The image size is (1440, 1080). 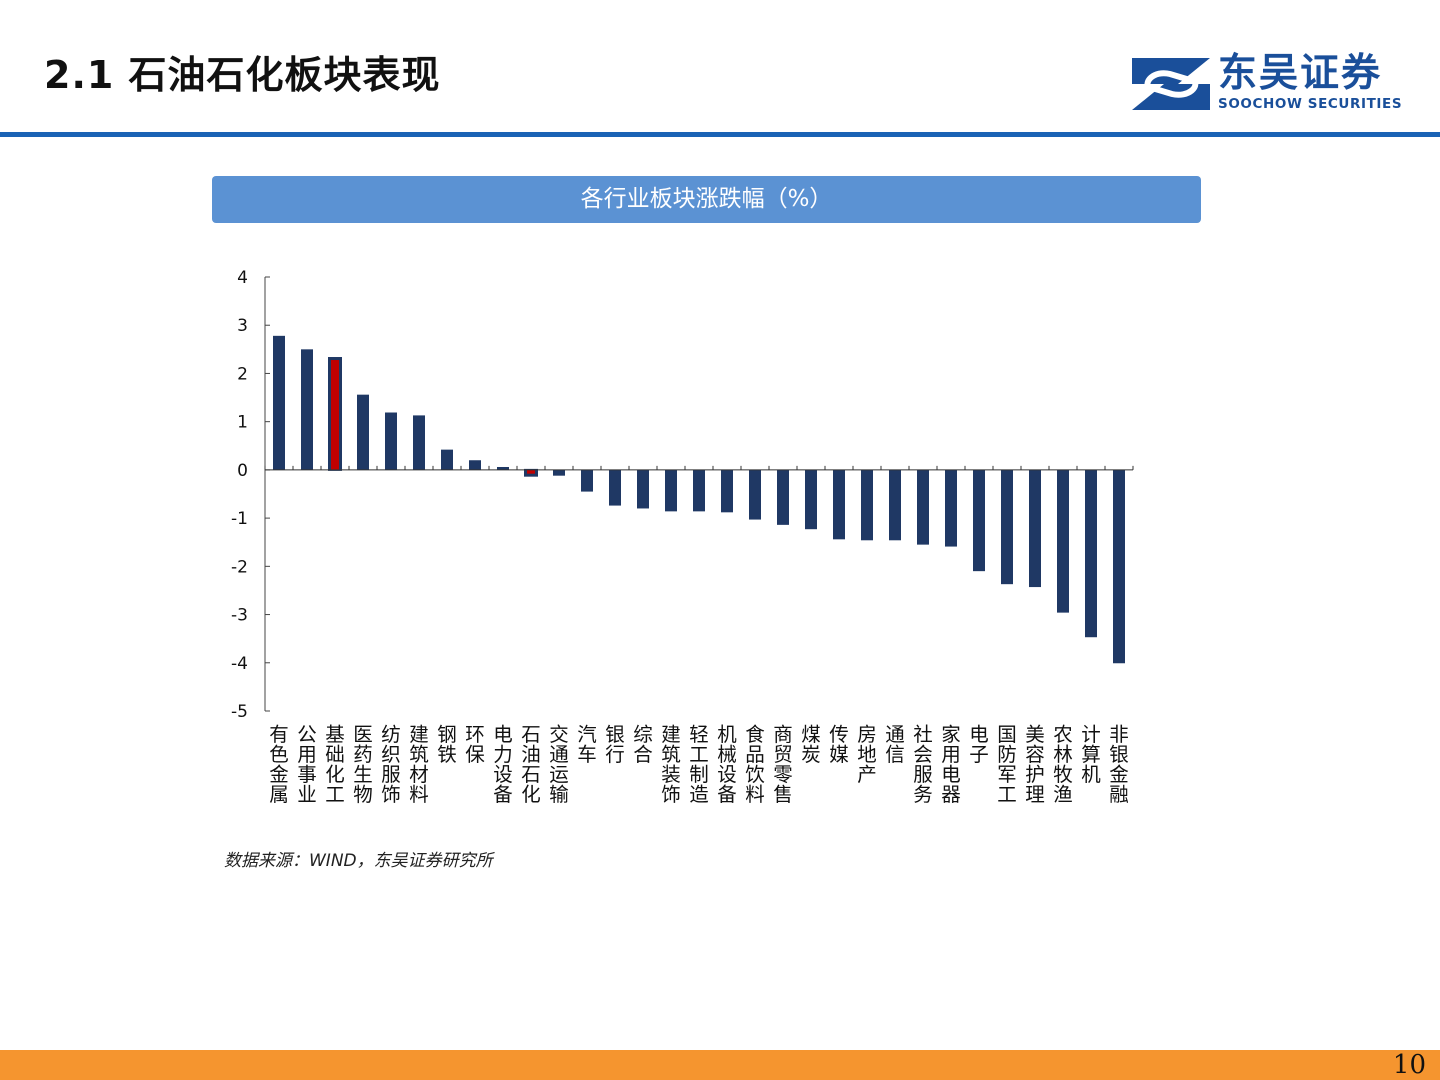 What do you see at coordinates (727, 764) in the screenshot?
I see `x-tick-label: 机械设备` at bounding box center [727, 764].